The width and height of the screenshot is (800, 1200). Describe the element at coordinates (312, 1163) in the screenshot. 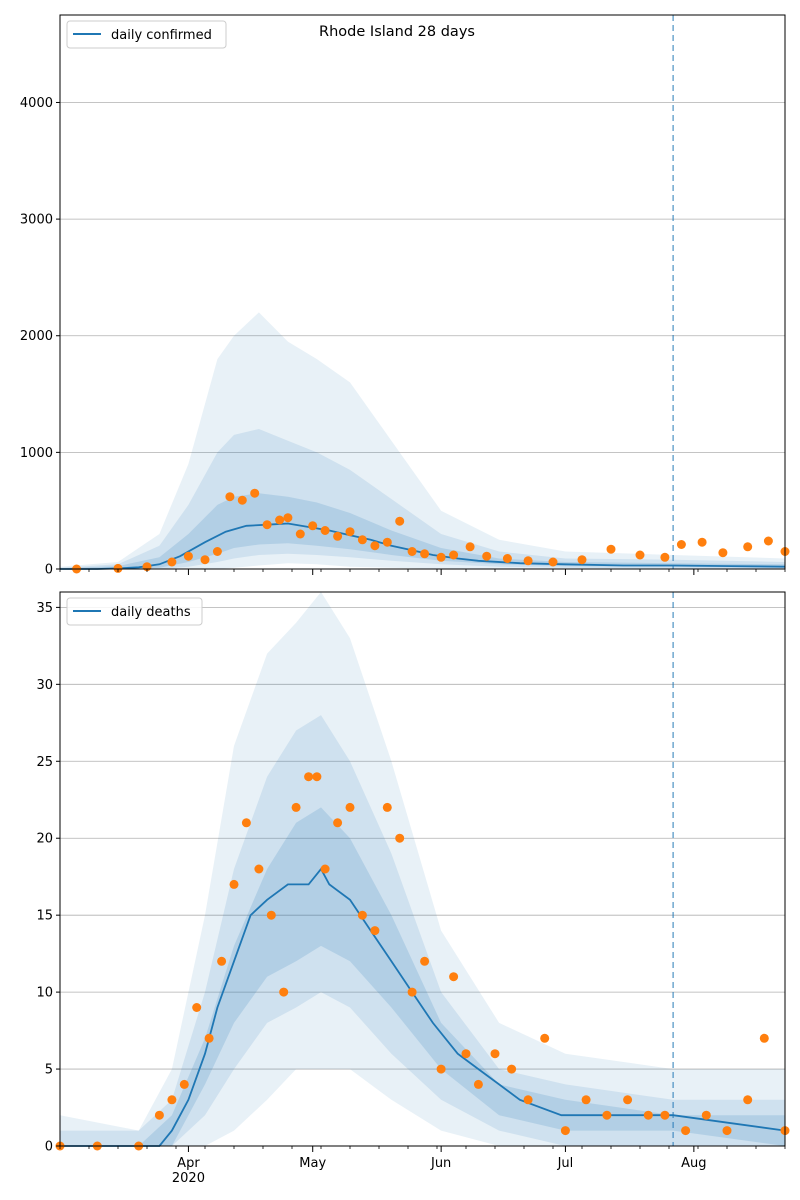

I see `x-tick-label: May` at that location.